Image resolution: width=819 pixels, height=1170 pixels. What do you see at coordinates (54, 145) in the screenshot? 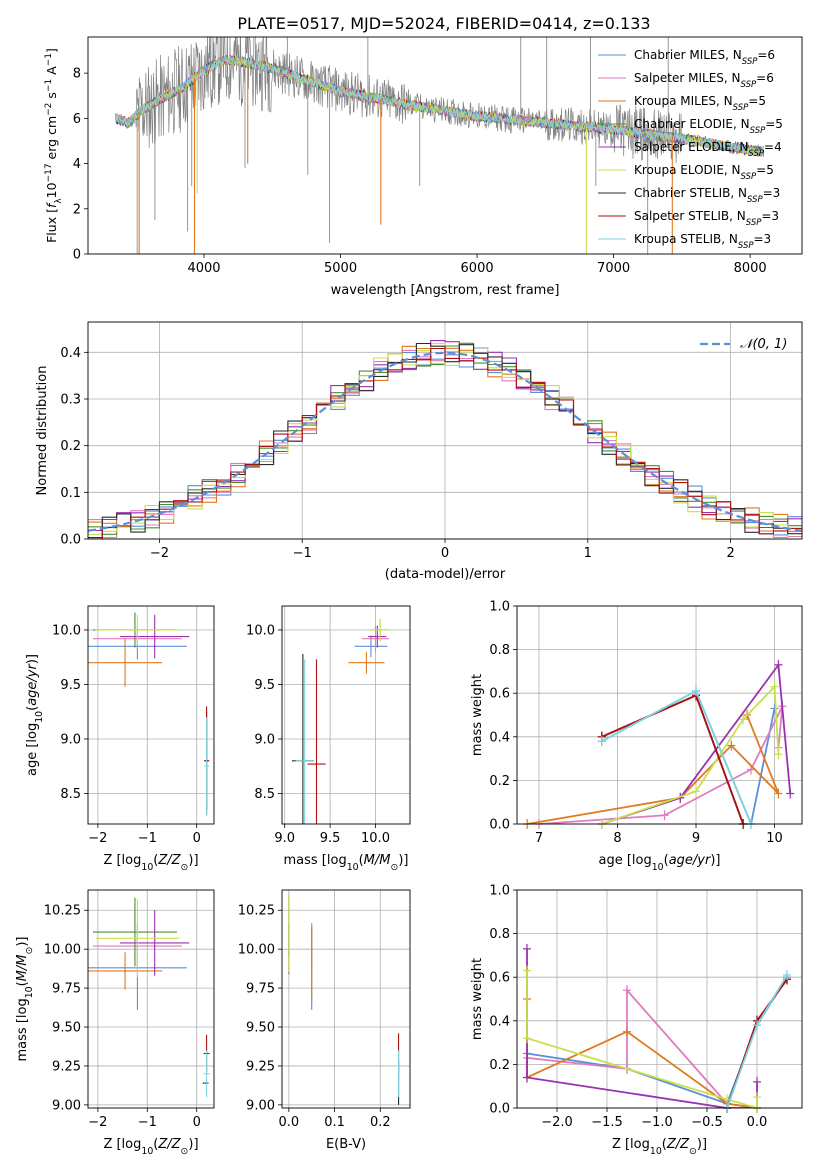
I see `axis-label: Flux [fλ10−17 erg cm−2 s−1 A−1]` at bounding box center [54, 145].